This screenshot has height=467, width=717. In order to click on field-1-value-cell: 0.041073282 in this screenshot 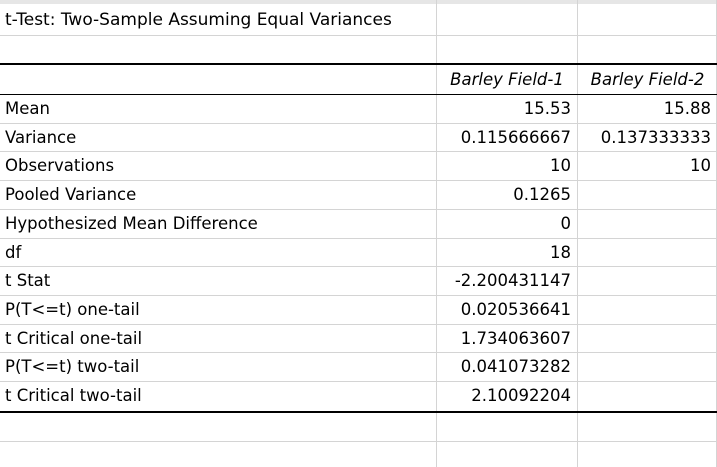, I will do `click(515, 367)`.